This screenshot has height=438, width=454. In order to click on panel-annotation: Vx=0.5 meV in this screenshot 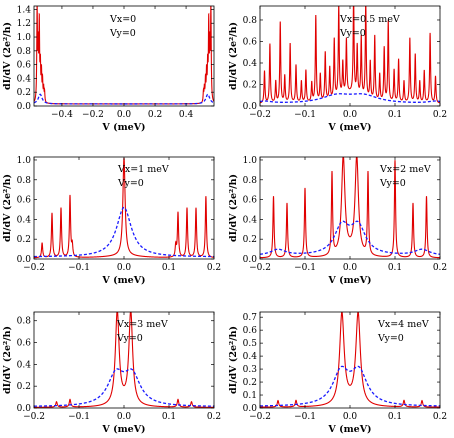, I will do `click(369, 19)`.